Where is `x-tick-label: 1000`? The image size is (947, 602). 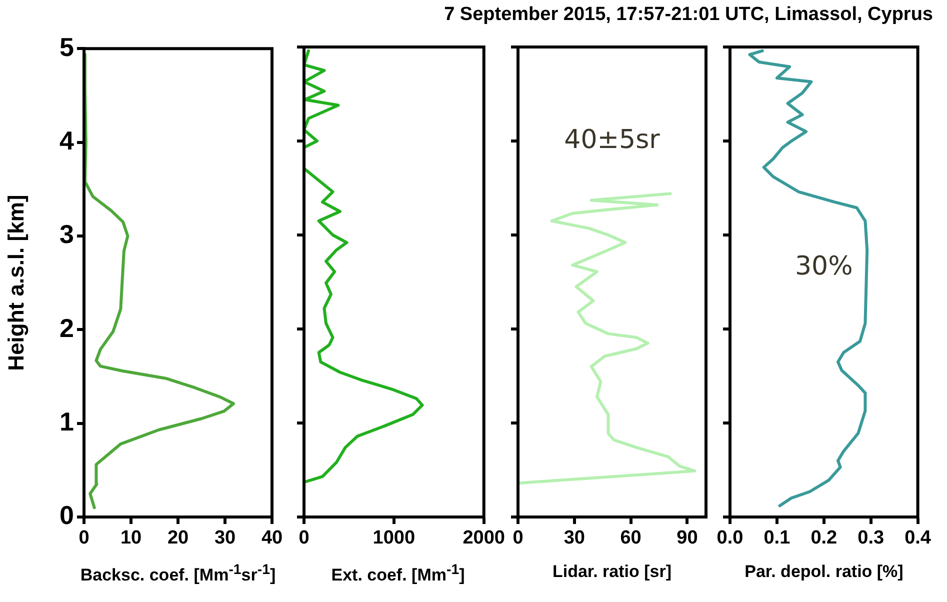
x-tick-label: 1000 is located at coordinates (394, 538).